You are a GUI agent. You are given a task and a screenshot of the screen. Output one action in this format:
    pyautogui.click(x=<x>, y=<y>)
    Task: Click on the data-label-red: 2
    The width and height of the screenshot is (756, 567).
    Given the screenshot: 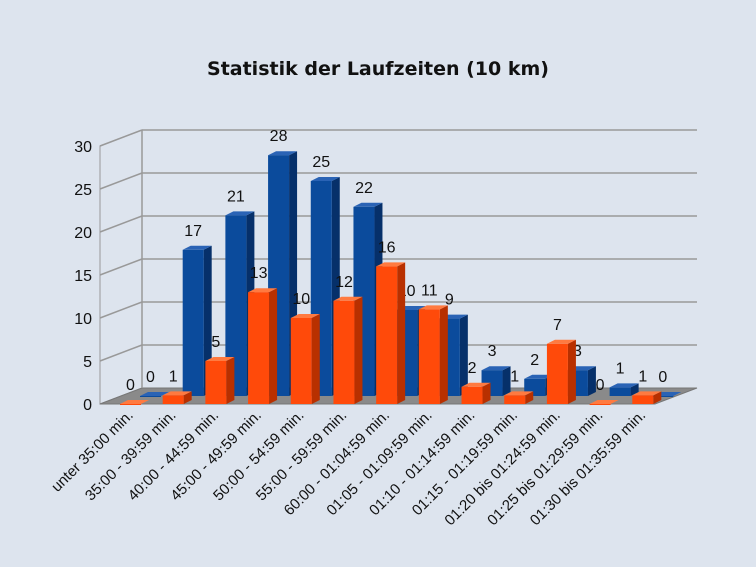 What is the action you would take?
    pyautogui.click(x=472, y=368)
    